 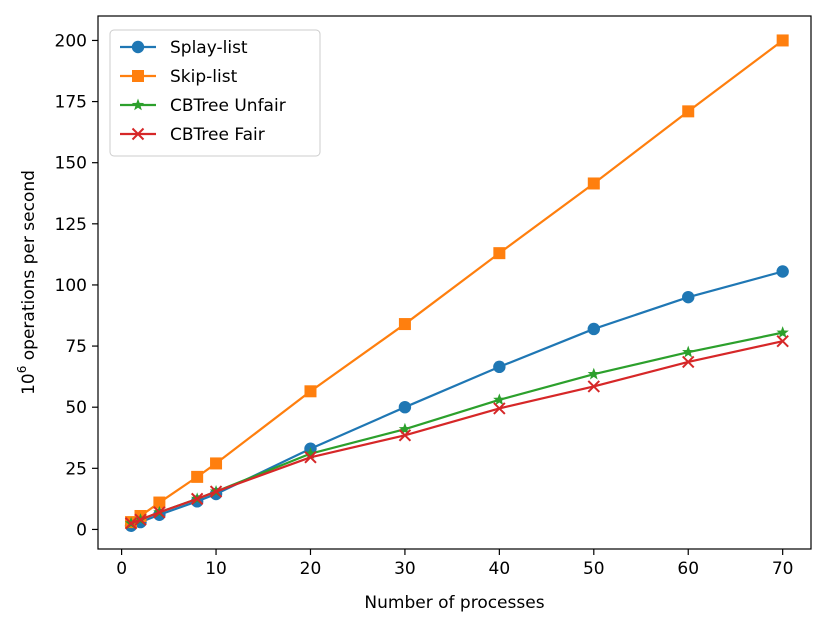 I want to click on y-tick-label: 50, so click(x=76, y=408).